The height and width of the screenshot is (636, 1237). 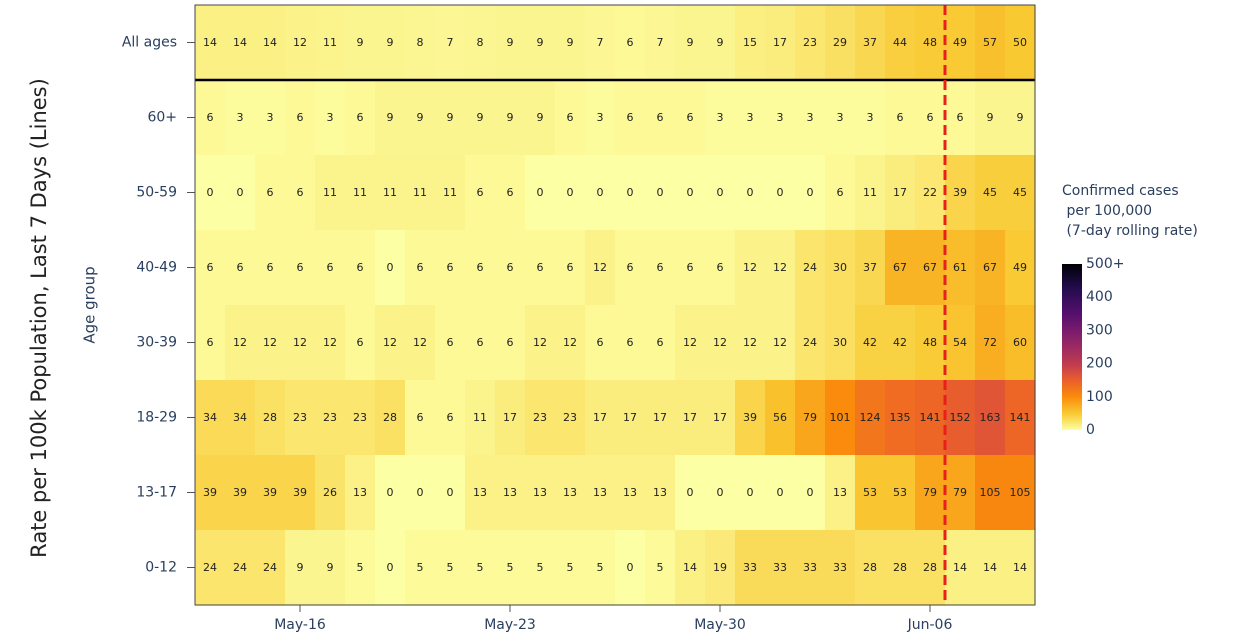 What do you see at coordinates (870, 492) in the screenshot?
I see `cell-value-label: 53` at bounding box center [870, 492].